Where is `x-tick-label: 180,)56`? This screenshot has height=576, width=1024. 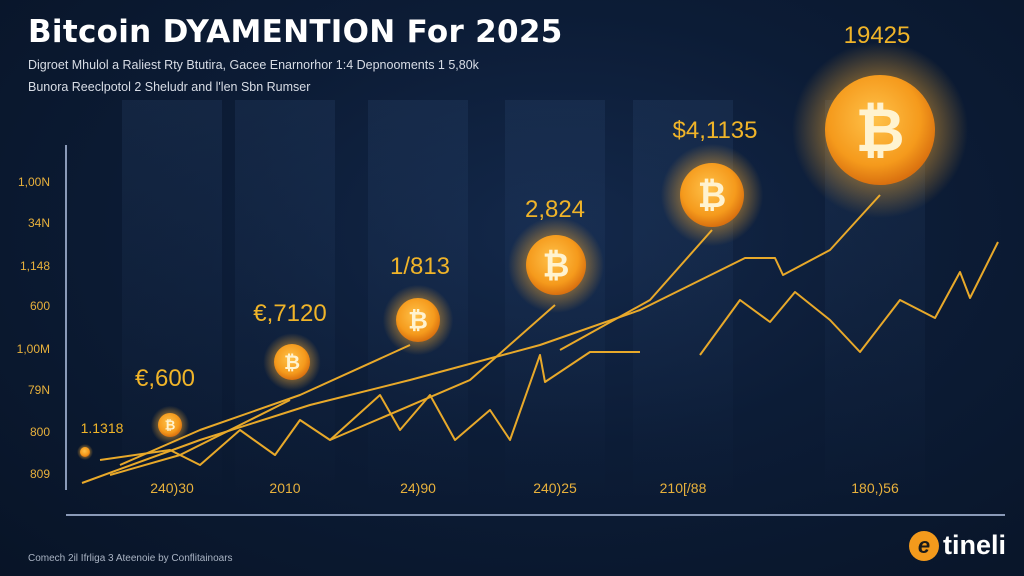 x-tick-label: 180,)56 is located at coordinates (875, 488).